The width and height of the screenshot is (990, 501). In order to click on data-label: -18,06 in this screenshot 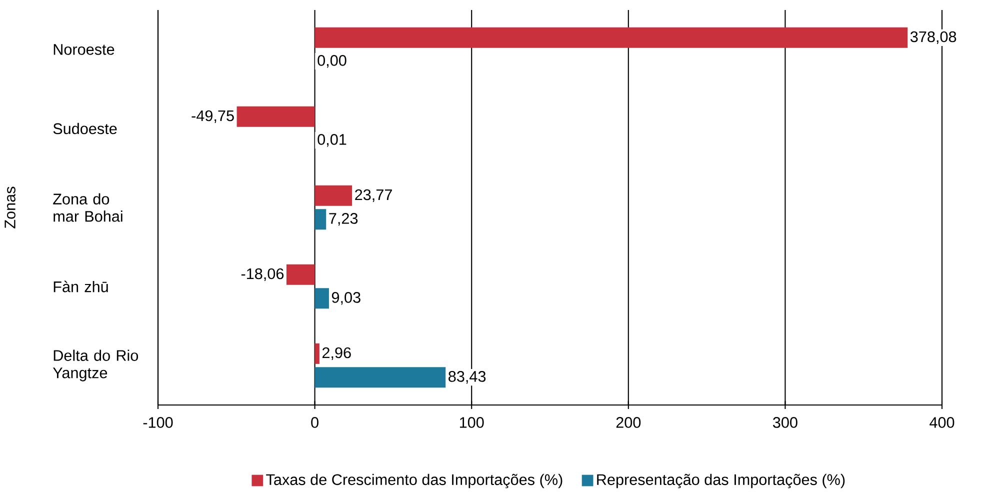, I will do `click(262, 274)`.